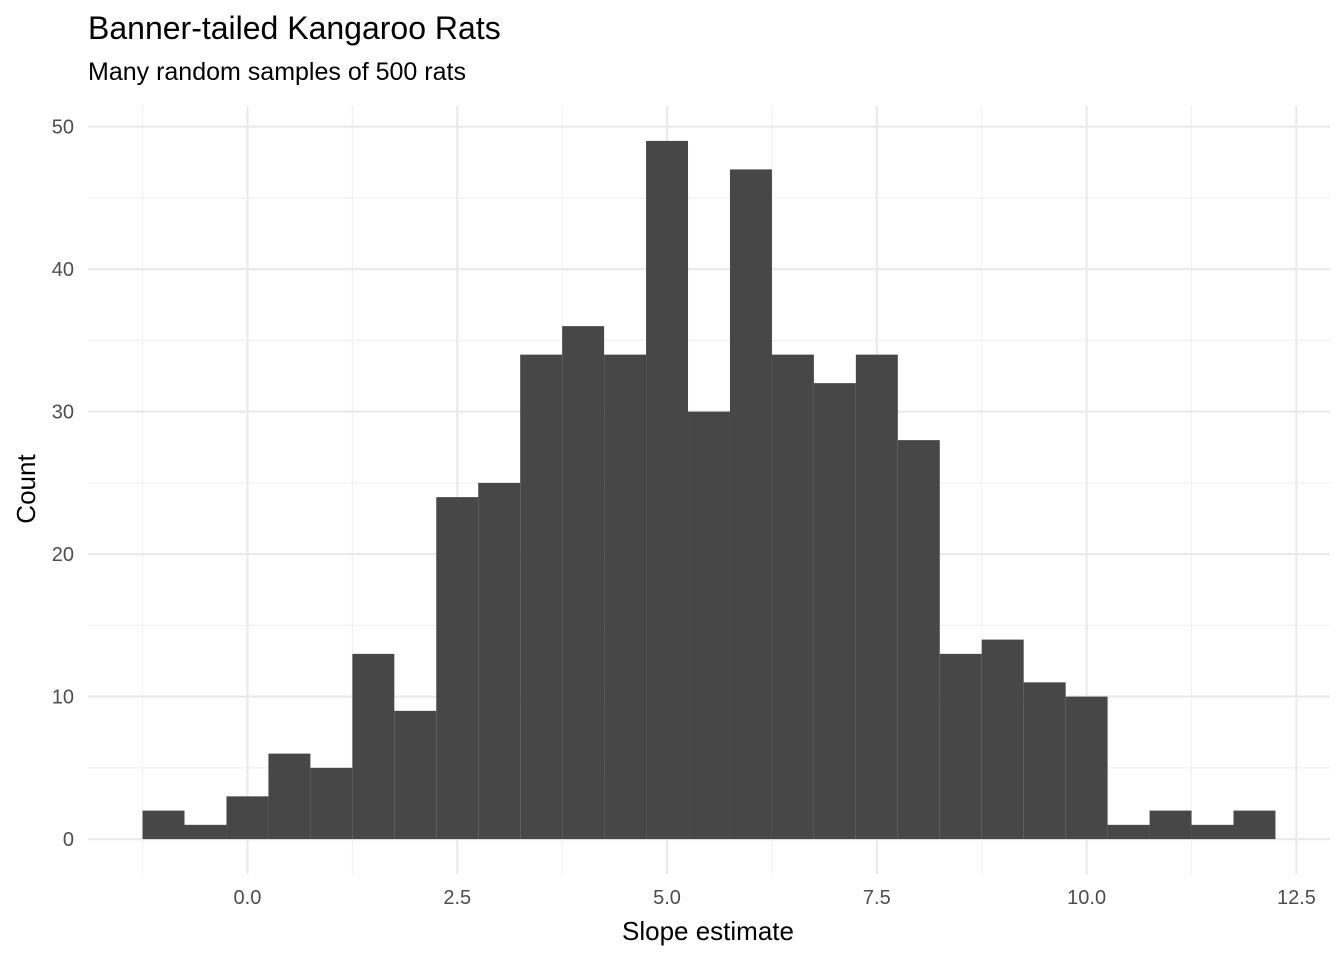  What do you see at coordinates (277, 72) in the screenshot?
I see `chart-subtitle: Many random samples of 500 rats` at bounding box center [277, 72].